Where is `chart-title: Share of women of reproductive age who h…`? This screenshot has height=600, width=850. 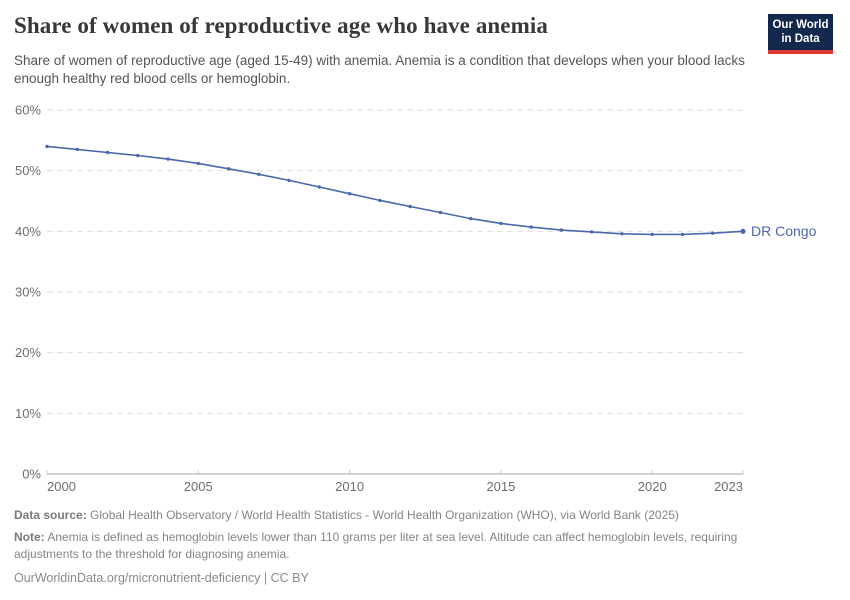 chart-title: Share of women of reproductive age who h… is located at coordinates (281, 25).